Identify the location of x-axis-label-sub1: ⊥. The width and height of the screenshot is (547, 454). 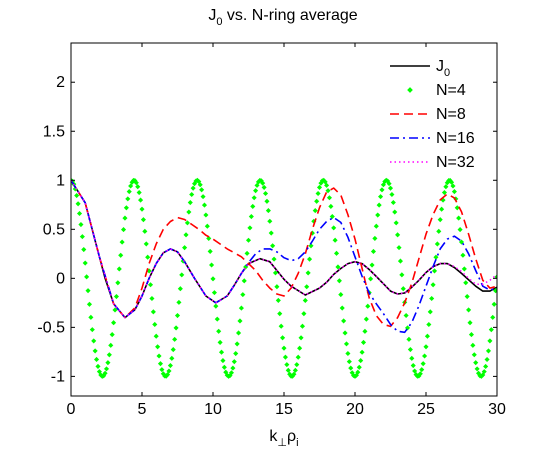
(282, 443).